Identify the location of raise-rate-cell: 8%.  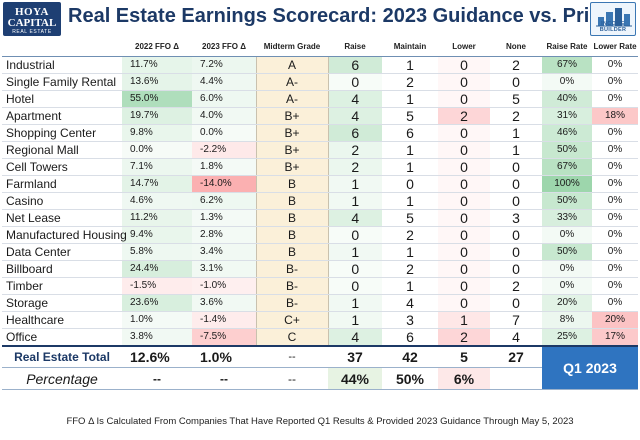
(567, 320).